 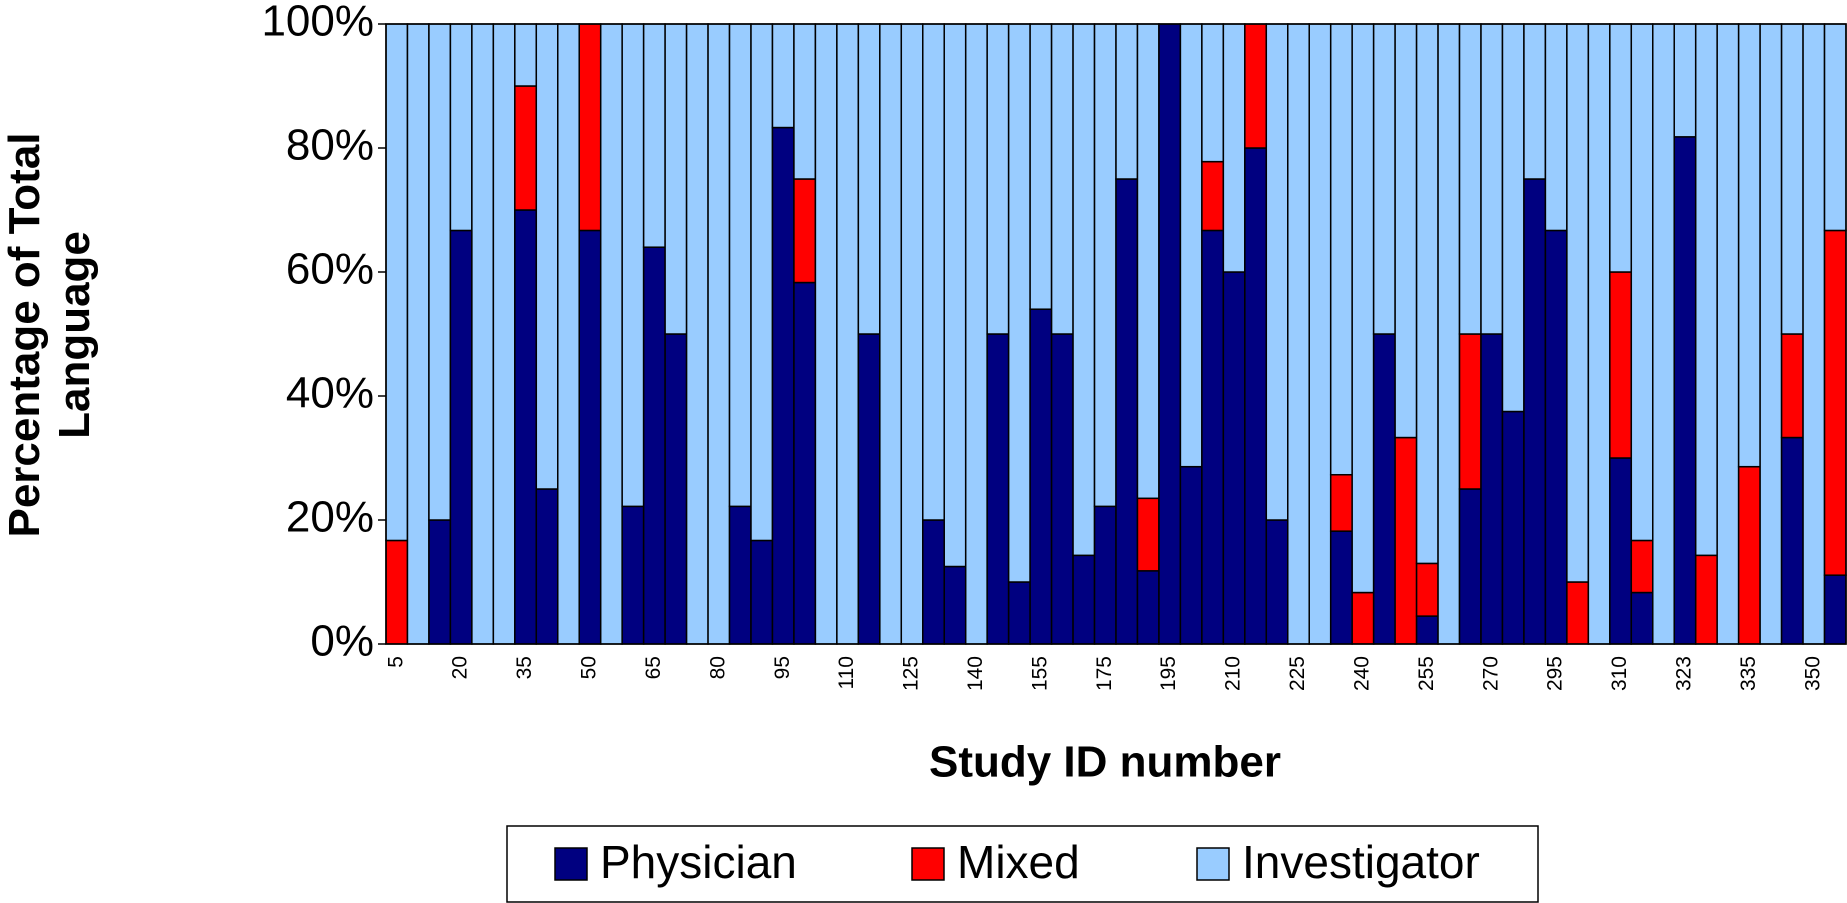 What do you see at coordinates (1361, 862) in the screenshot?
I see `legend-label: Investigator` at bounding box center [1361, 862].